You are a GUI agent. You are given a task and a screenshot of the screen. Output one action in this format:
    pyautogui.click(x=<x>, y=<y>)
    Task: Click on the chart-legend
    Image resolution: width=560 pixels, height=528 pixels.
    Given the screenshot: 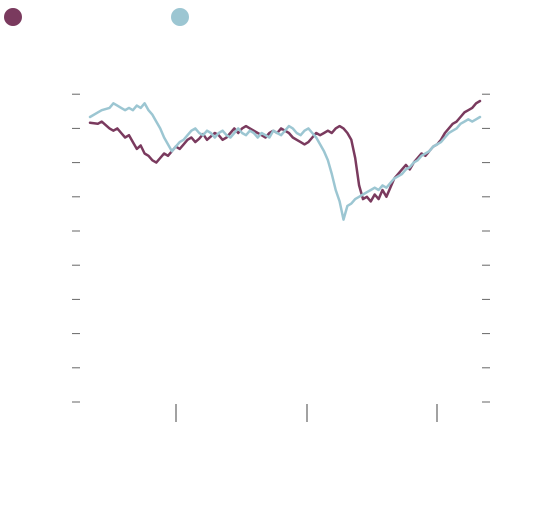 What is the action you would take?
    pyautogui.click(x=280, y=17)
    